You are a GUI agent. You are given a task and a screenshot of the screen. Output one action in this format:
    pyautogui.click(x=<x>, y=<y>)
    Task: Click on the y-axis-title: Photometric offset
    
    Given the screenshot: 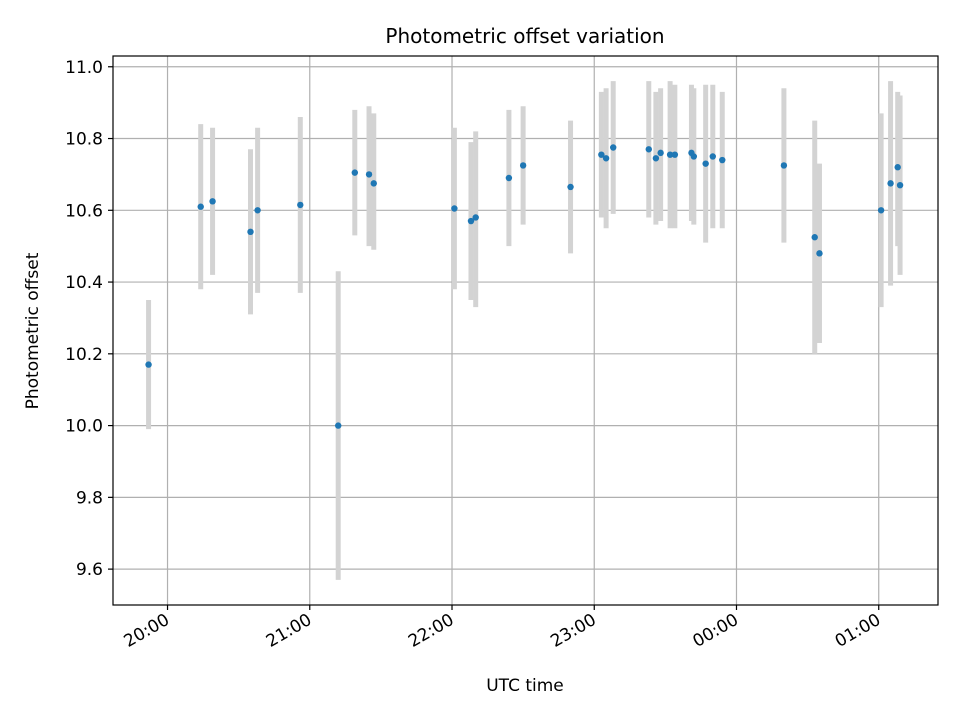 What is the action you would take?
    pyautogui.click(x=33, y=330)
    